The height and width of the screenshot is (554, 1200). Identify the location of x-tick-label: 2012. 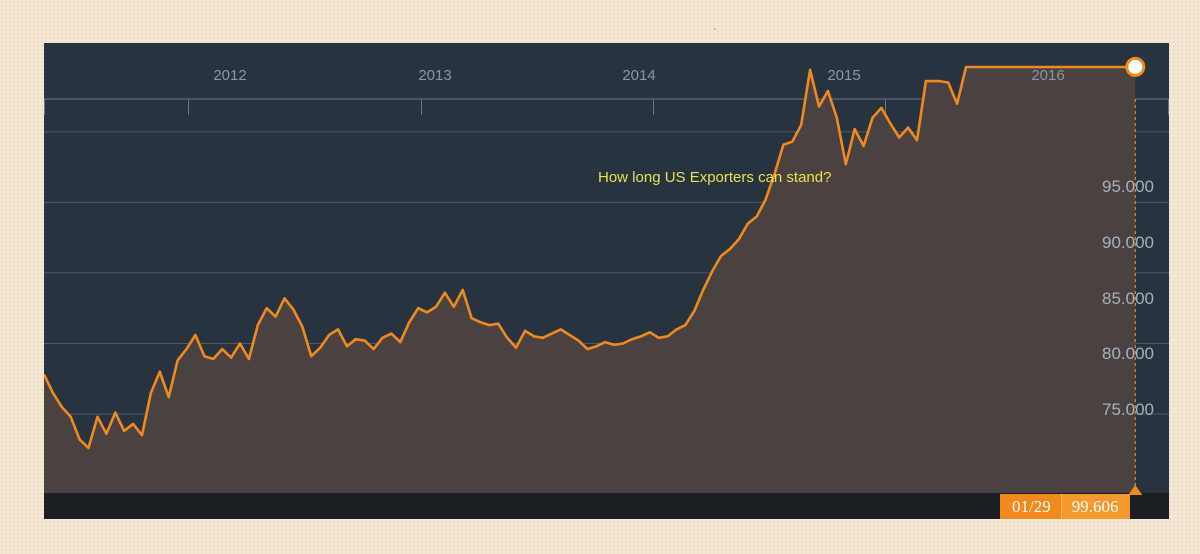
(230, 75).